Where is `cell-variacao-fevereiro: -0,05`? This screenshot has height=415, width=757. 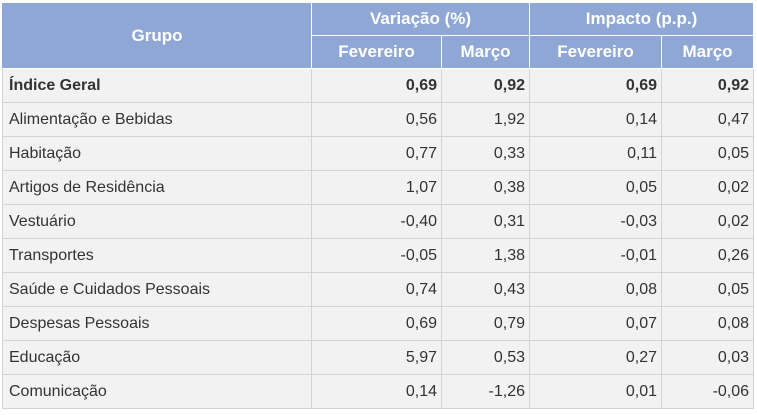 cell-variacao-fevereiro: -0,05 is located at coordinates (376, 255).